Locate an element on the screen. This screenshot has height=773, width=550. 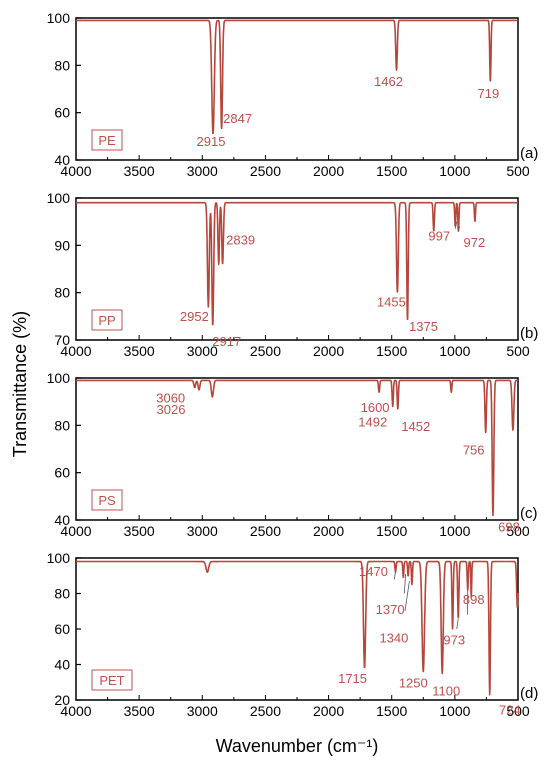
peak-label: 3026 is located at coordinates (171, 409).